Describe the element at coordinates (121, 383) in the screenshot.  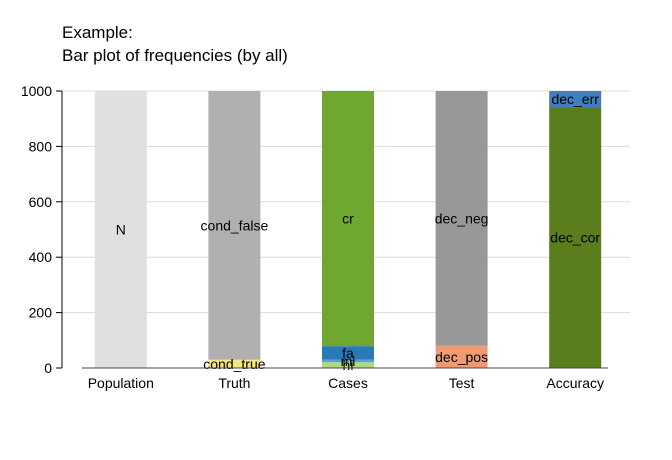
I see `x-tick-label-population: Population` at that location.